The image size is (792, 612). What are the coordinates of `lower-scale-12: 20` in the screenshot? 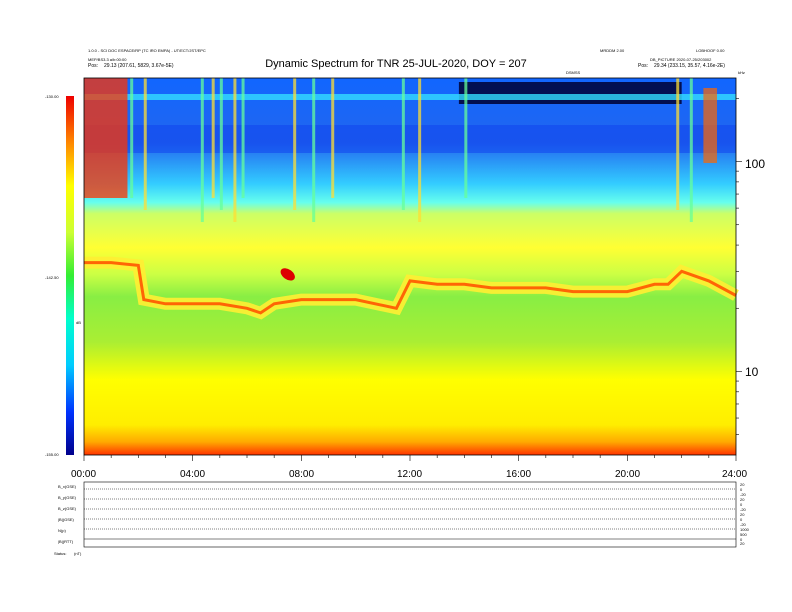 It's located at (742, 543).